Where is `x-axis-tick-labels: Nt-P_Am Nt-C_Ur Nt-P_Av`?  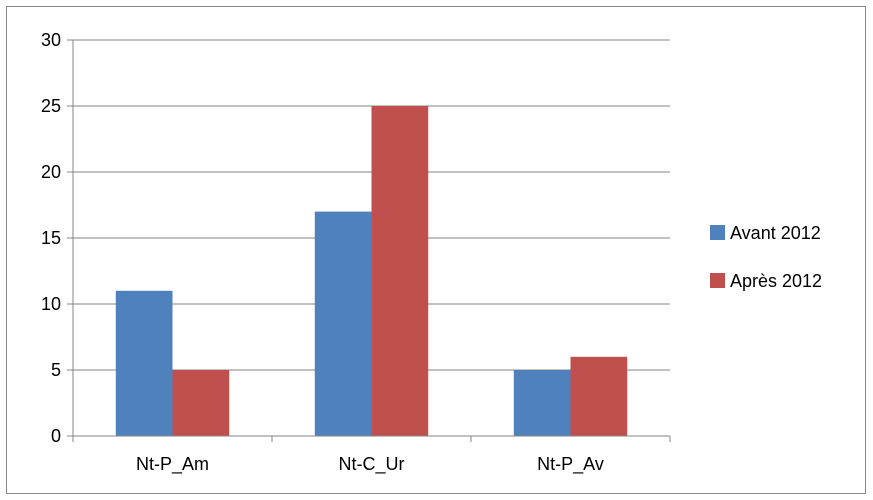
x-axis-tick-labels: Nt-P_Am Nt-C_Ur Nt-P_Av is located at coordinates (370, 464).